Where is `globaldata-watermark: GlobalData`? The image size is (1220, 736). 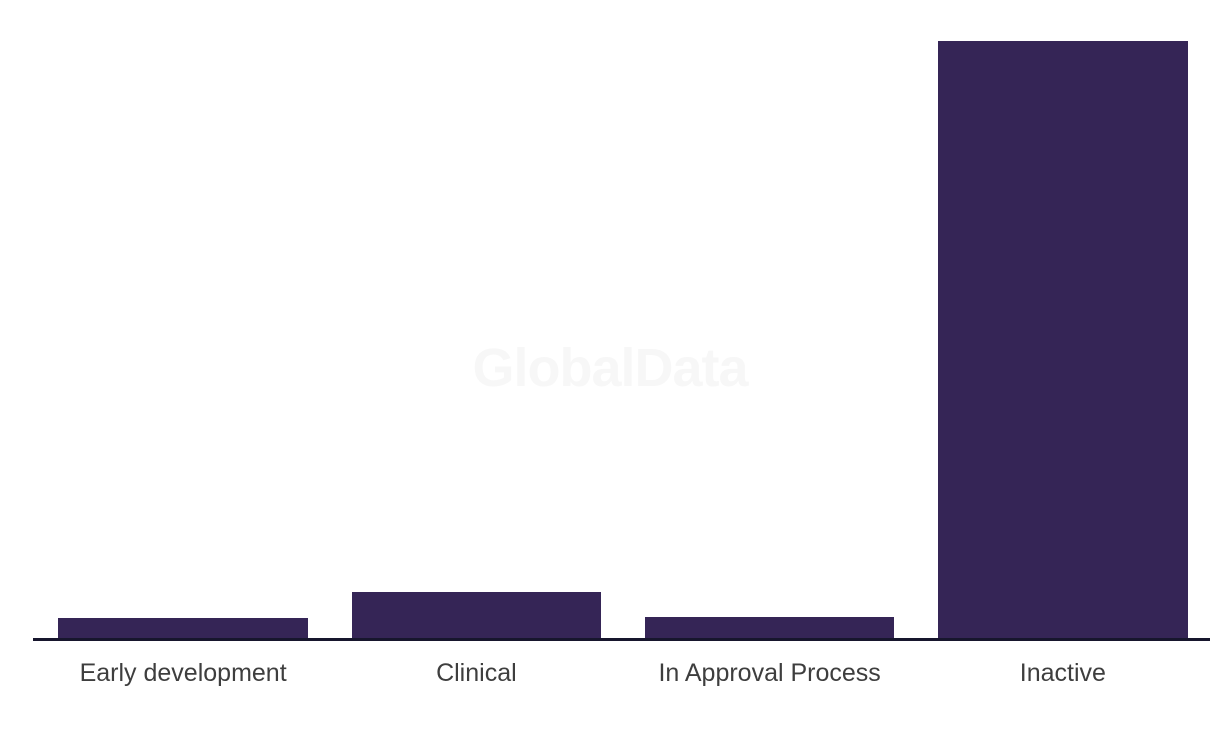
globaldata-watermark: GlobalData is located at coordinates (610, 368).